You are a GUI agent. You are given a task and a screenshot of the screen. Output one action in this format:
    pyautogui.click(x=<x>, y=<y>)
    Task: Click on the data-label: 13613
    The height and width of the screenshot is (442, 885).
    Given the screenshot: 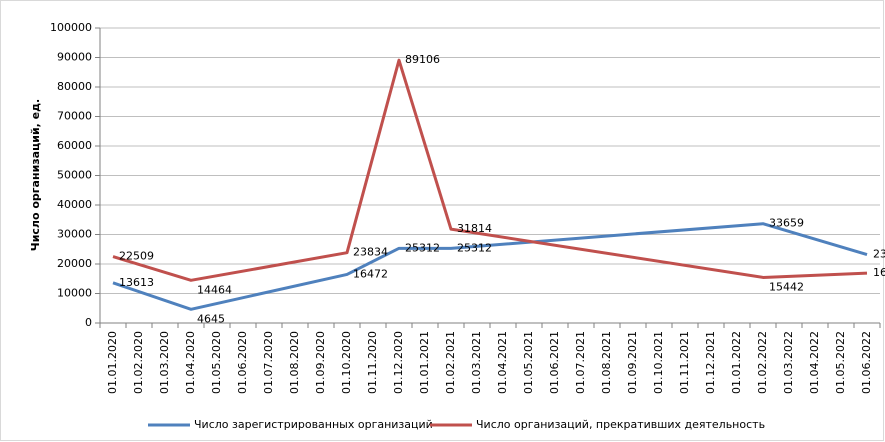 What is the action you would take?
    pyautogui.click(x=136, y=282)
    